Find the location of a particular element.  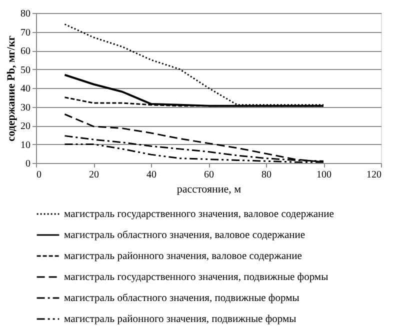

y-tick-label: 60 is located at coordinates (25, 51).